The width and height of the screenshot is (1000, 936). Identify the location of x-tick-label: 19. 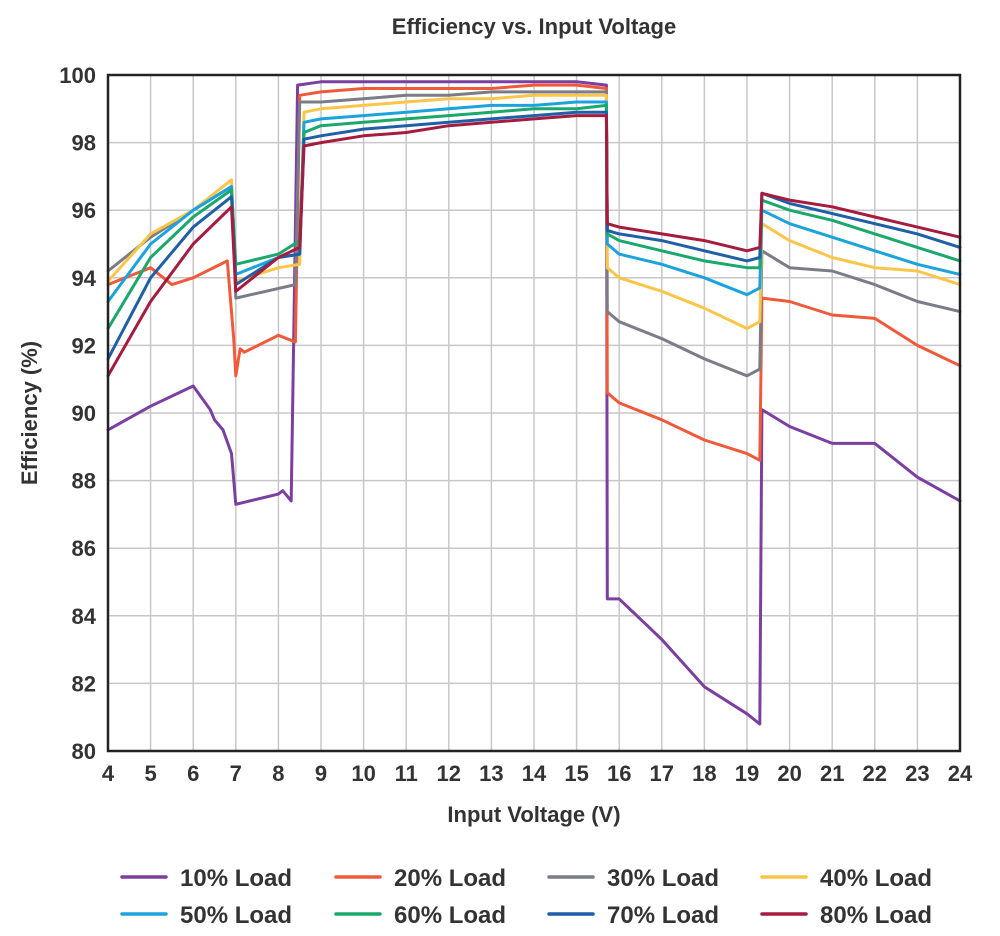
(747, 773).